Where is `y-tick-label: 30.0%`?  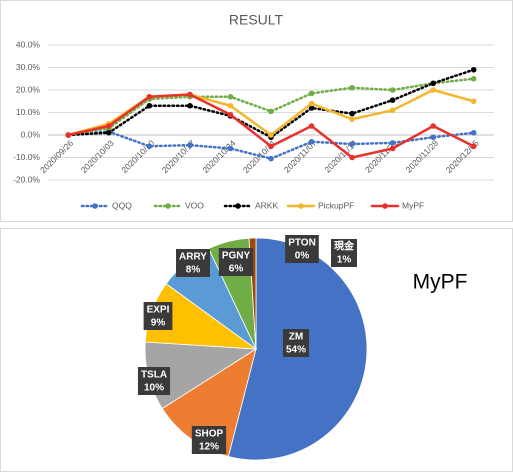
y-tick-label: 30.0% is located at coordinates (28, 67).